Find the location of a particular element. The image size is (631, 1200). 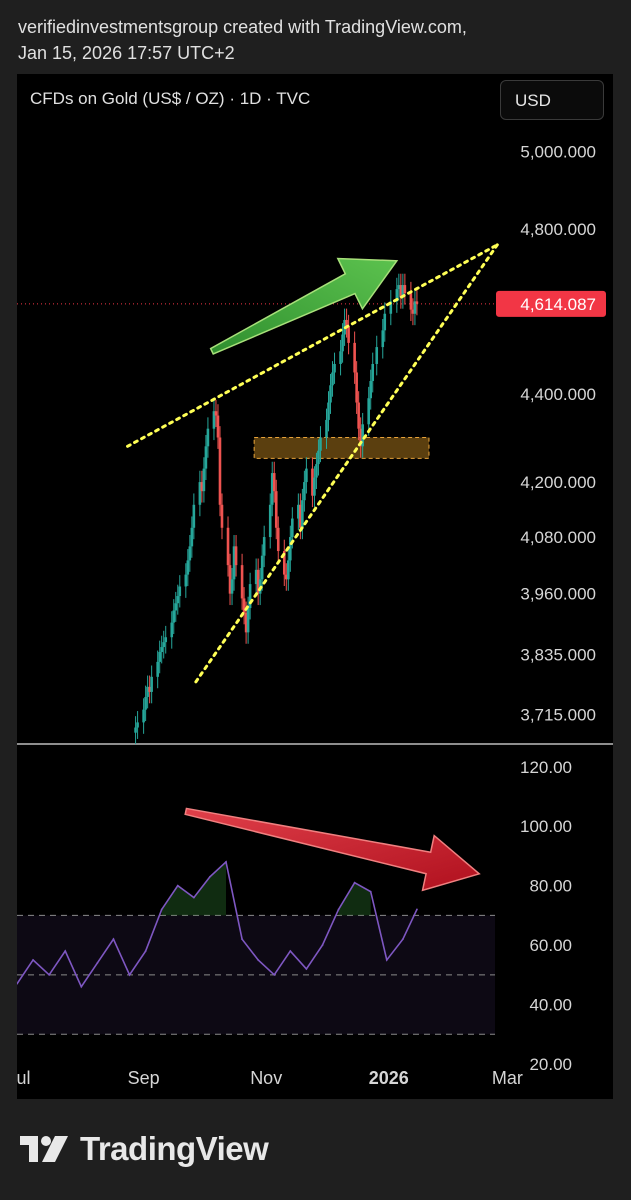

price-axis-label: 4,800.000 is located at coordinates (558, 229).